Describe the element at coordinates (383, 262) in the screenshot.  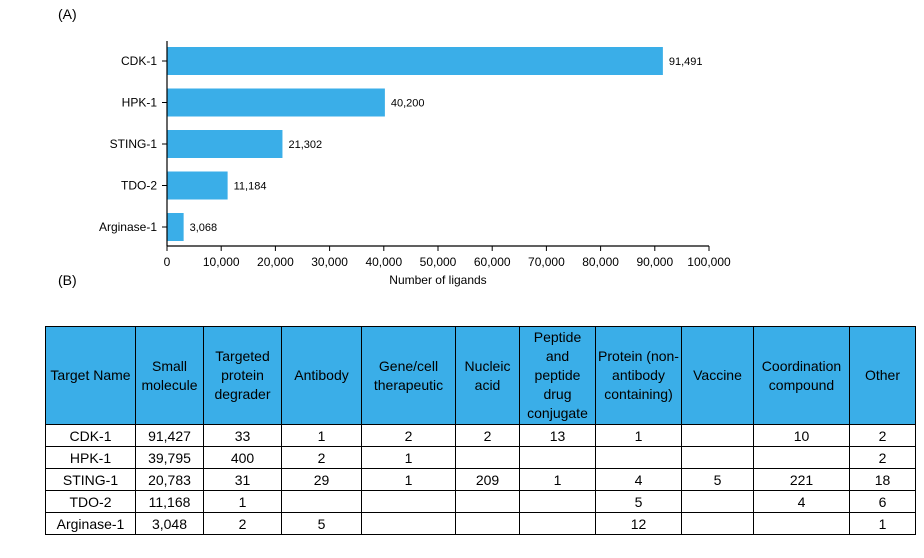
I see `x-tick-label: 40,000` at that location.